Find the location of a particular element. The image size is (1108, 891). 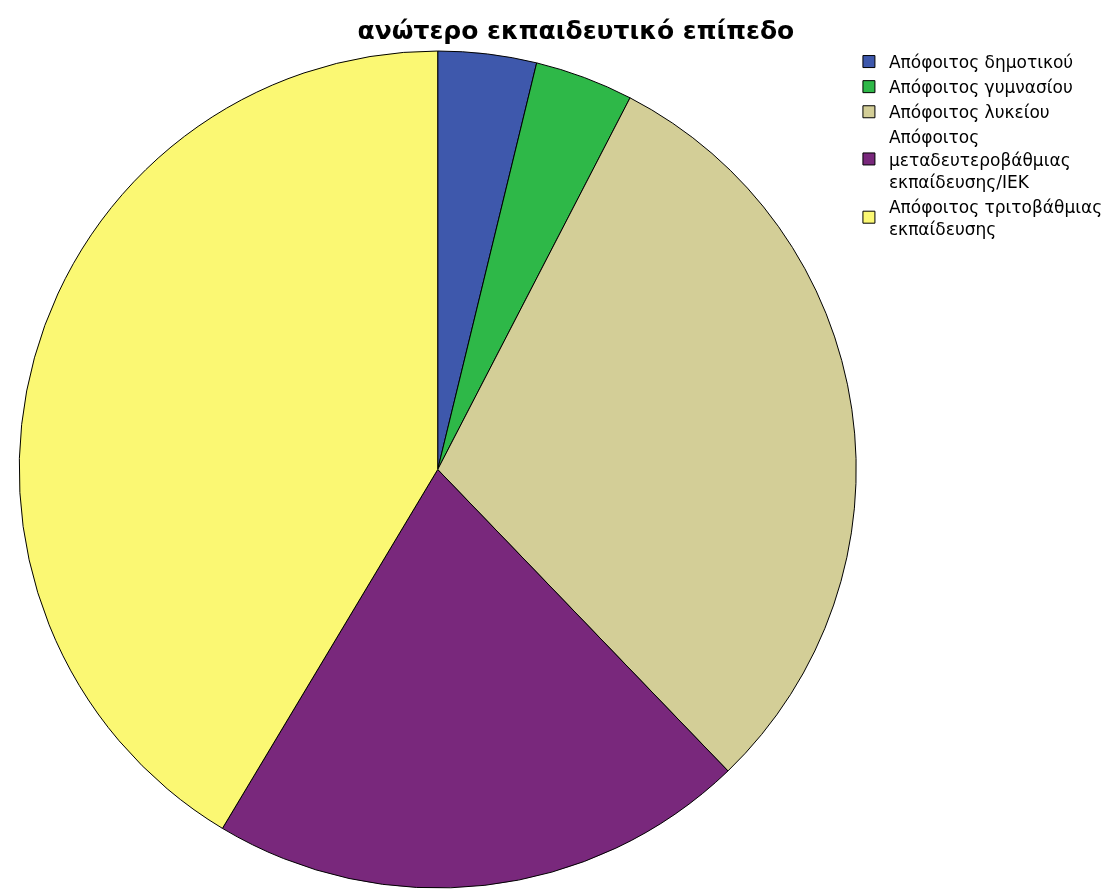

chart-title: ανώτερο εκπαιδευτικό επίπεδο is located at coordinates (576, 30).